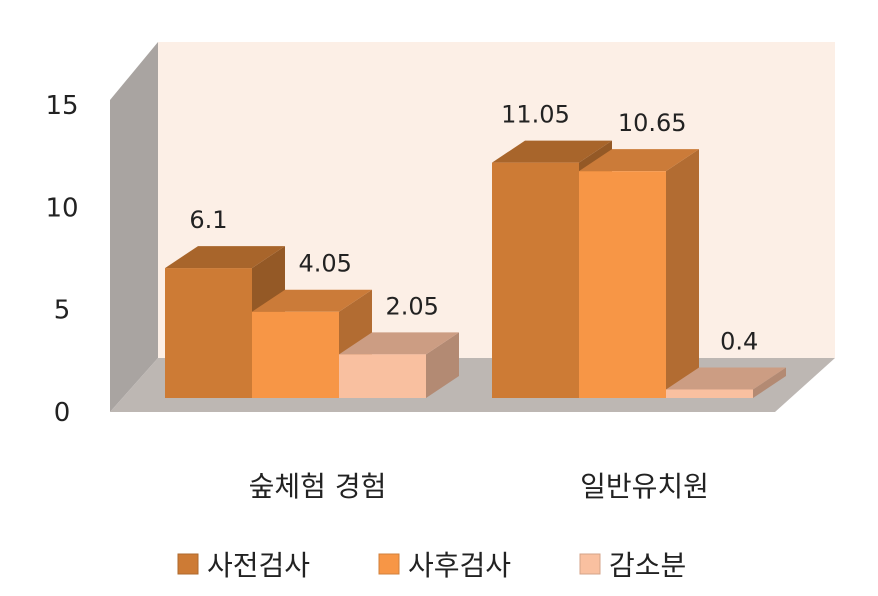  Describe the element at coordinates (644, 486) in the screenshot. I see `category-label: 일반유치원` at that location.